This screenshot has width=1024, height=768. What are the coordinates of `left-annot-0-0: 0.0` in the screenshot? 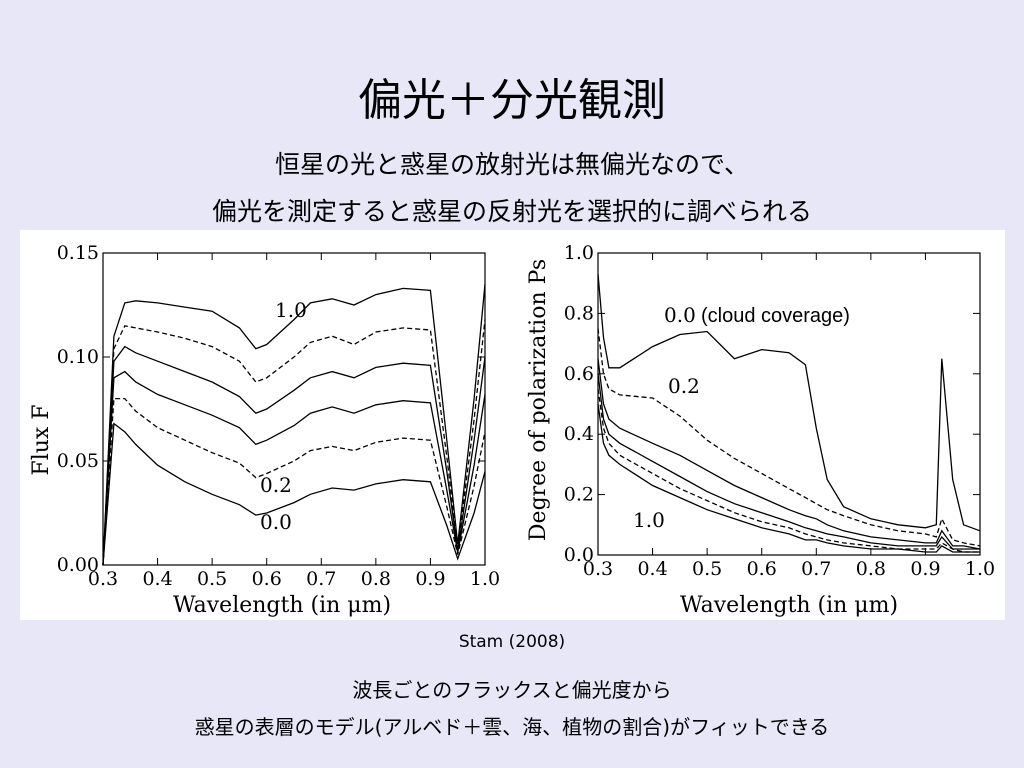 It's located at (276, 522).